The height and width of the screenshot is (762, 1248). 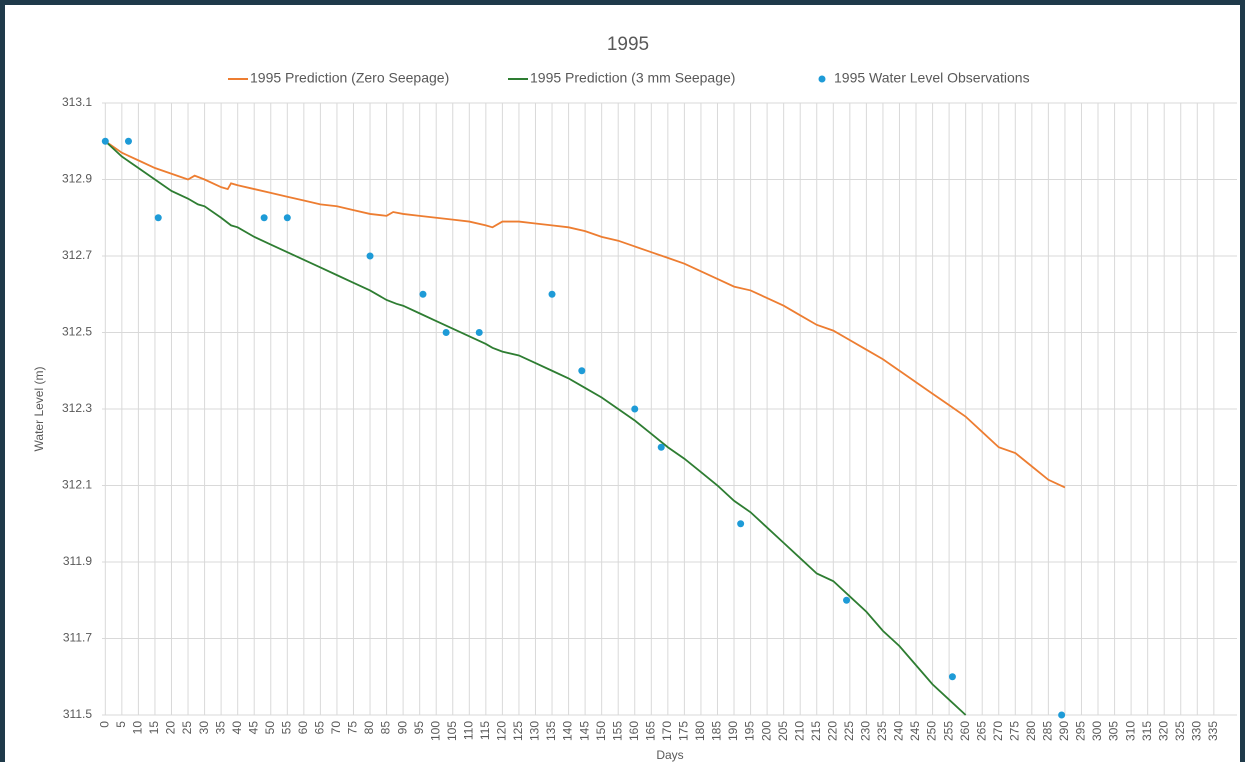 What do you see at coordinates (1196, 731) in the screenshot?
I see `x-tick-label: 330` at bounding box center [1196, 731].